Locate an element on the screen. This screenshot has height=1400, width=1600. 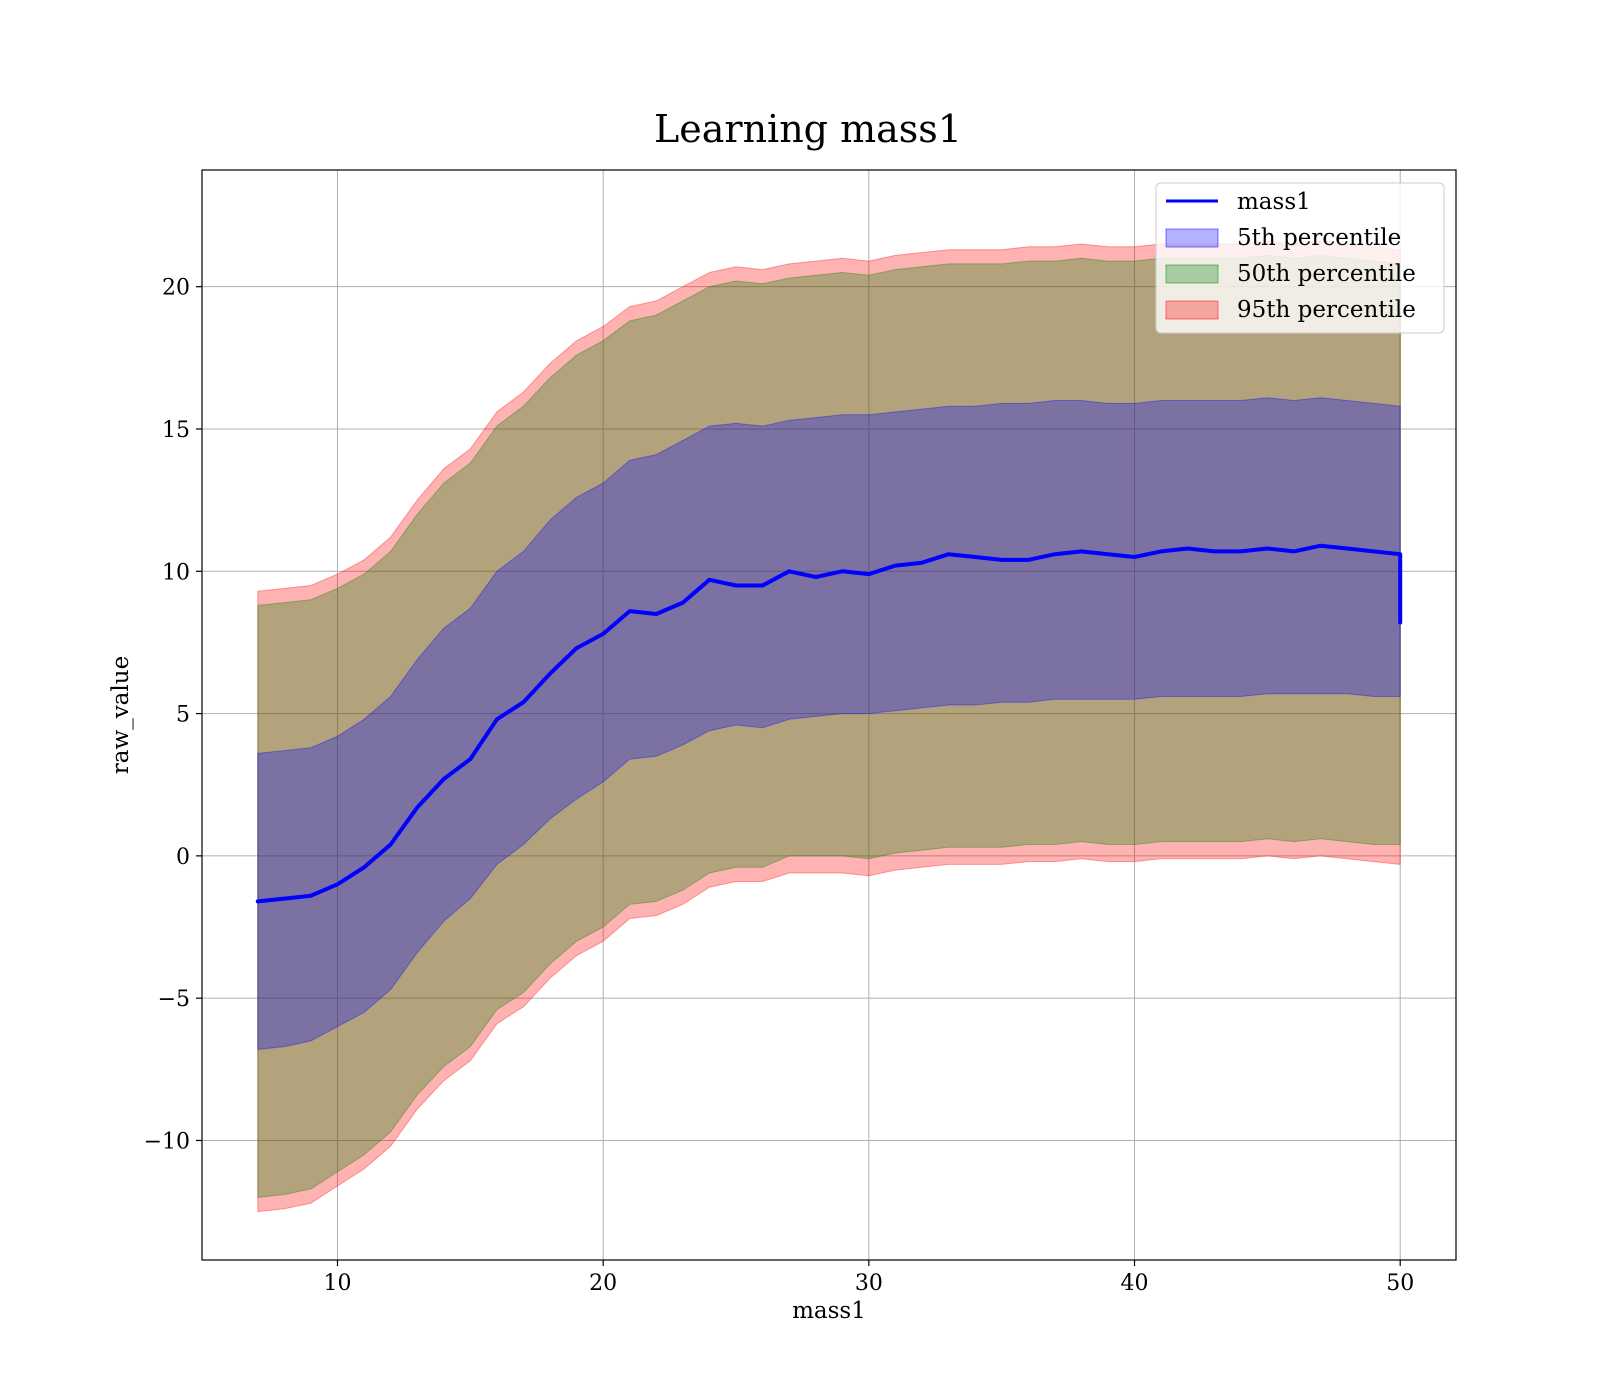
y-tick-label: −5 is located at coordinates (174, 999).